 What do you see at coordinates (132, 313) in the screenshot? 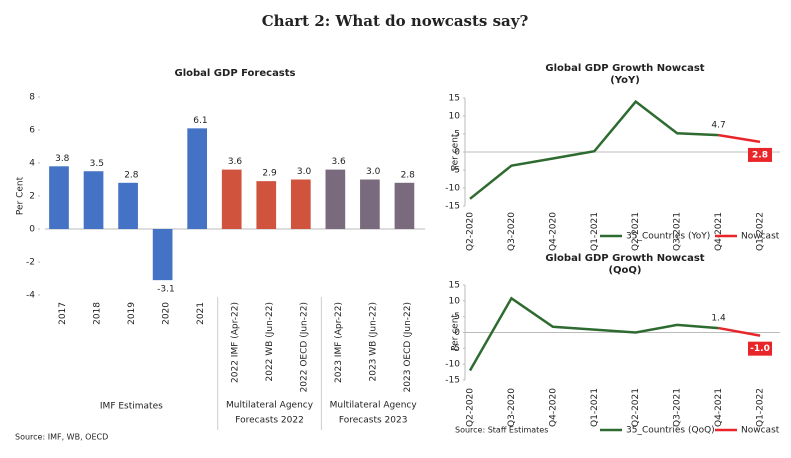
I see `x-tick-label: 2019` at bounding box center [132, 313].